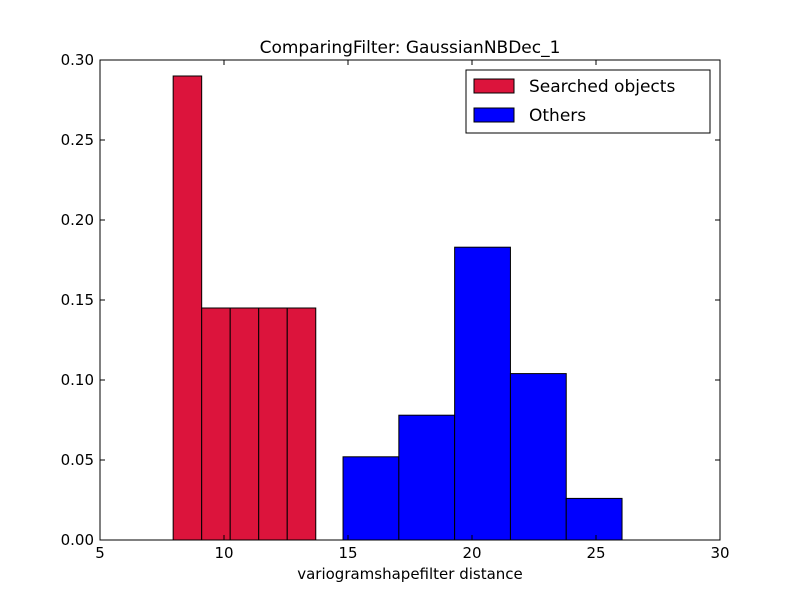  What do you see at coordinates (347, 553) in the screenshot?
I see `x-tick-label: 15` at bounding box center [347, 553].